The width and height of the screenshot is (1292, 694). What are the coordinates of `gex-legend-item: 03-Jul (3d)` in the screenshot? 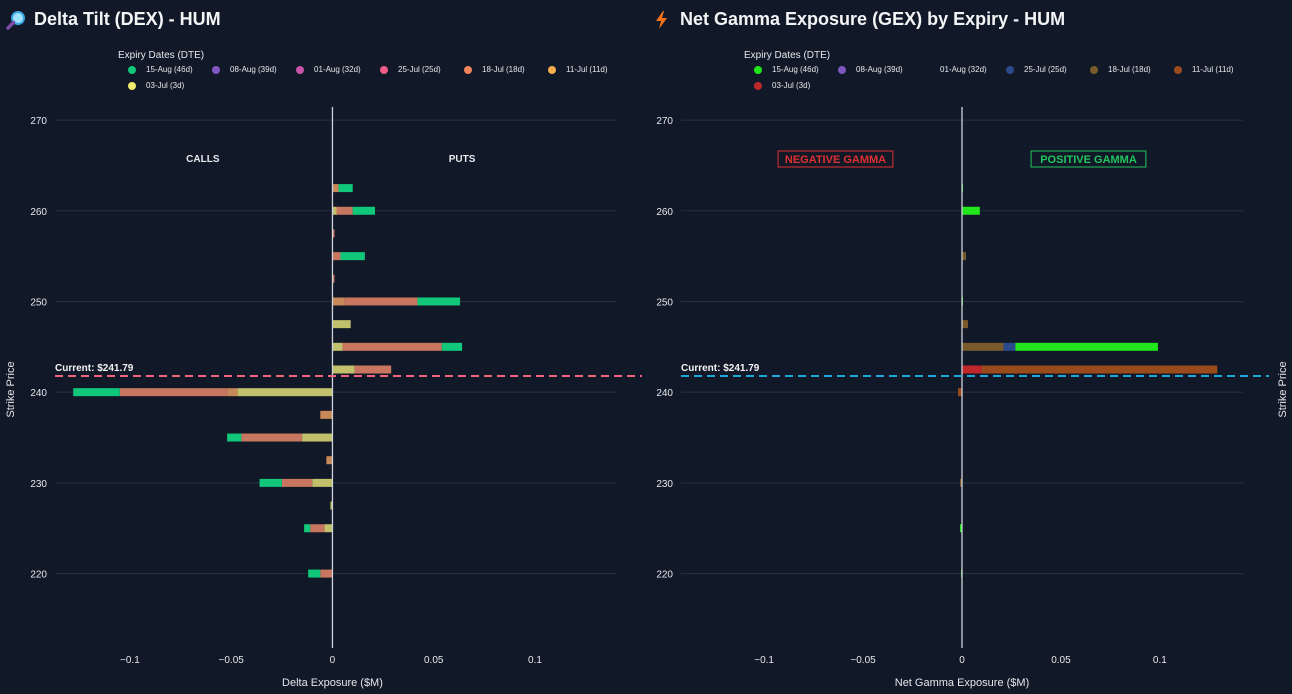 It's located at (782, 85).